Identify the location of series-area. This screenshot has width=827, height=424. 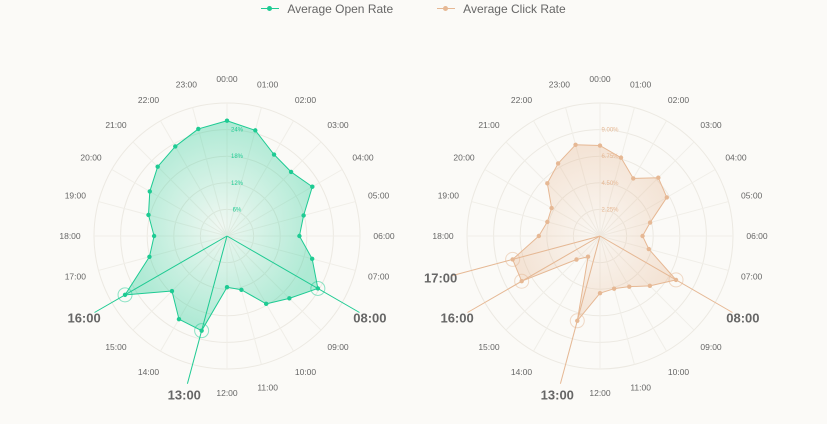
(594, 233).